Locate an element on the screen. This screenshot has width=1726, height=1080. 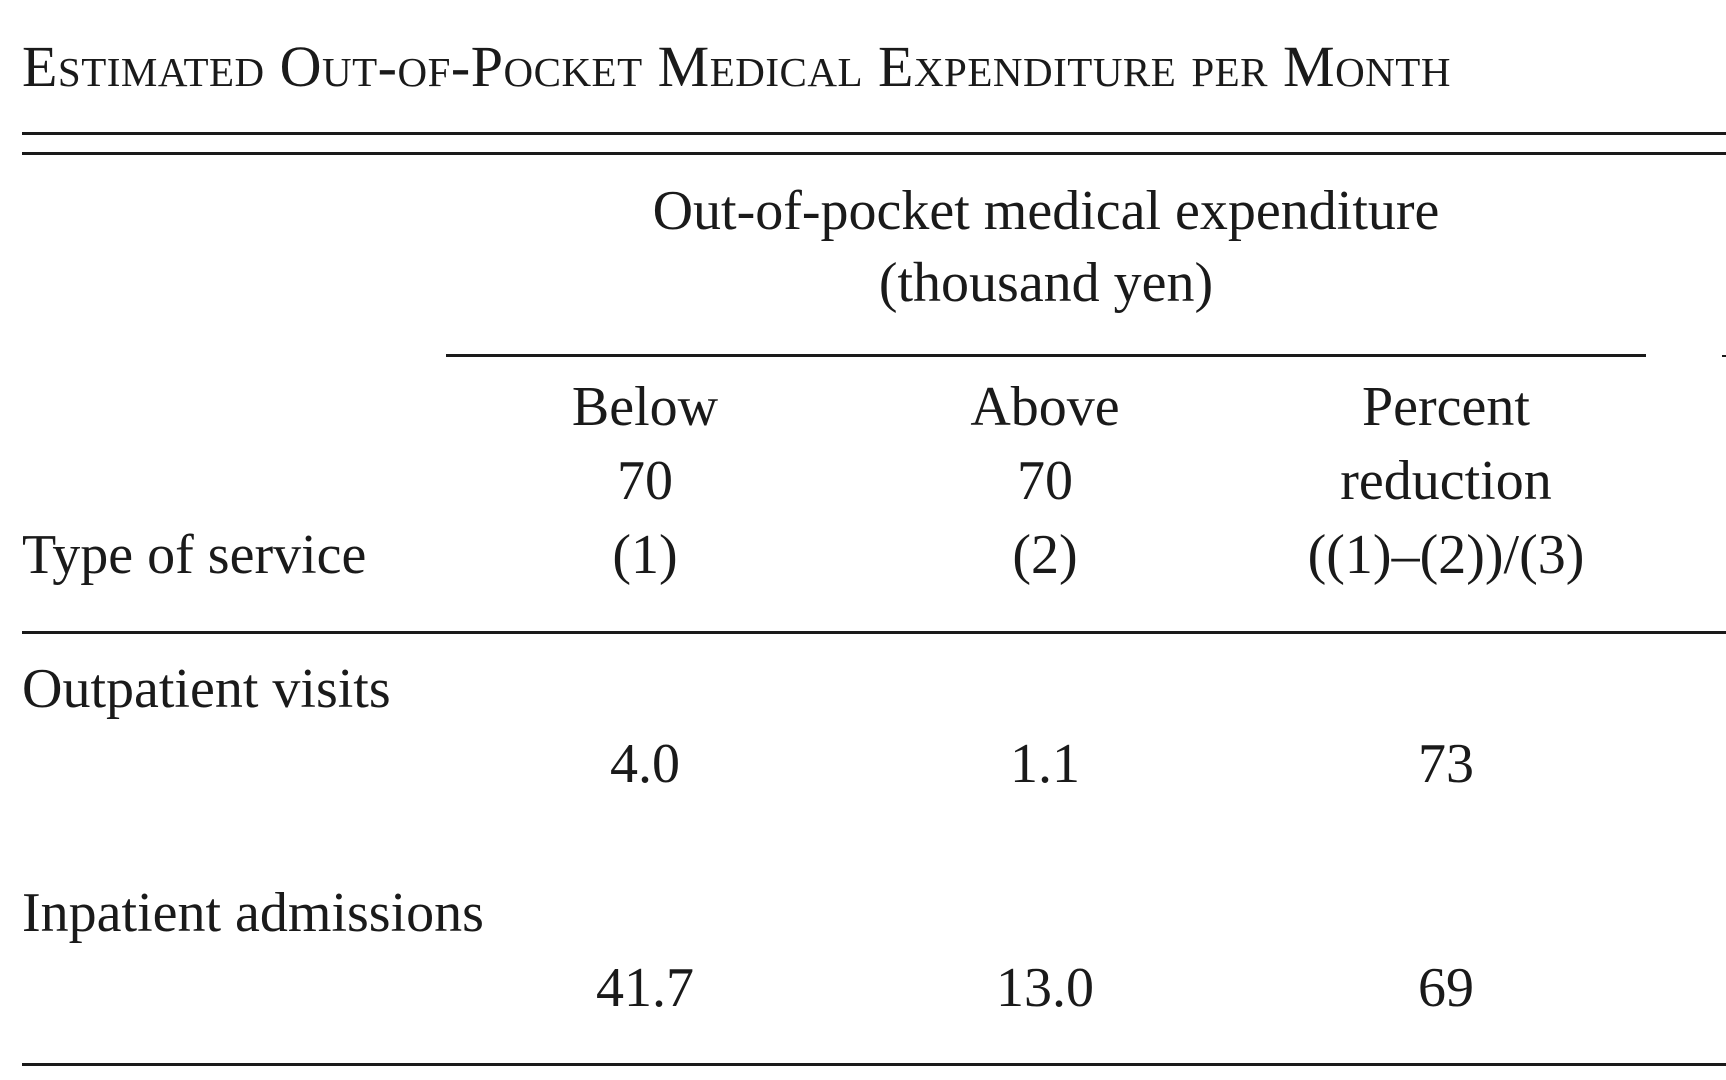
cell-inpatient-above-70: 13.0 is located at coordinates (1045, 988).